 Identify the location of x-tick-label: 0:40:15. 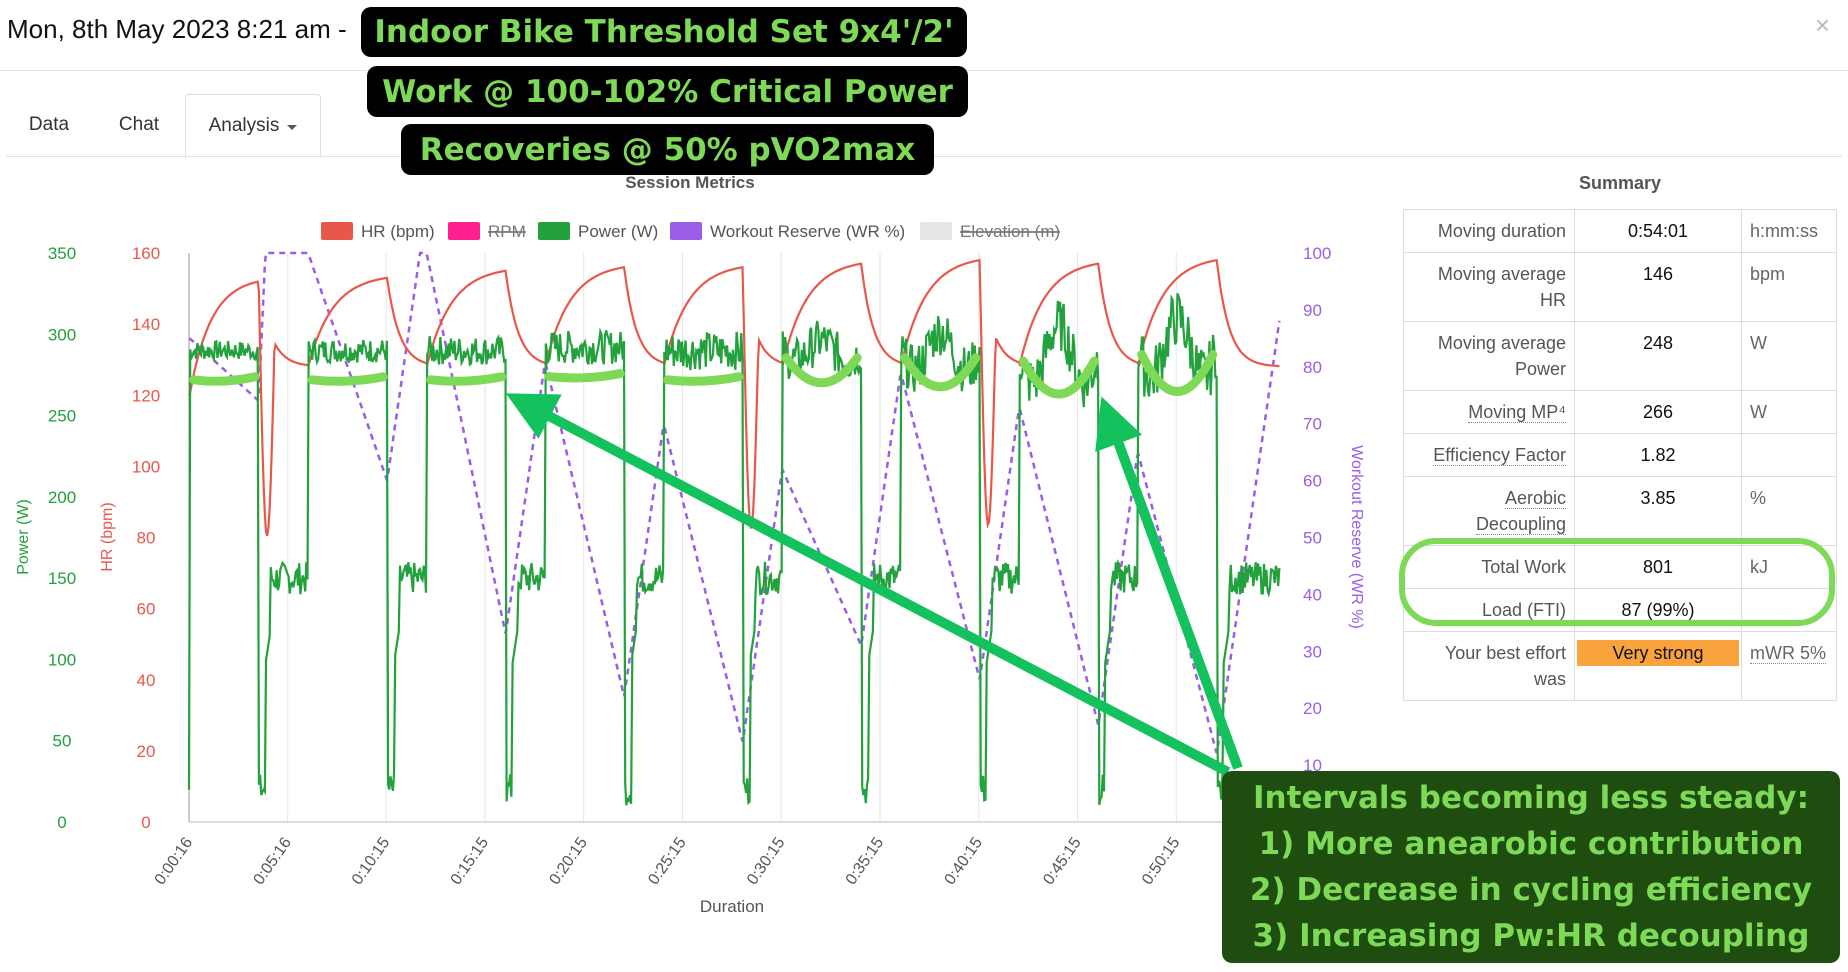
(963, 861).